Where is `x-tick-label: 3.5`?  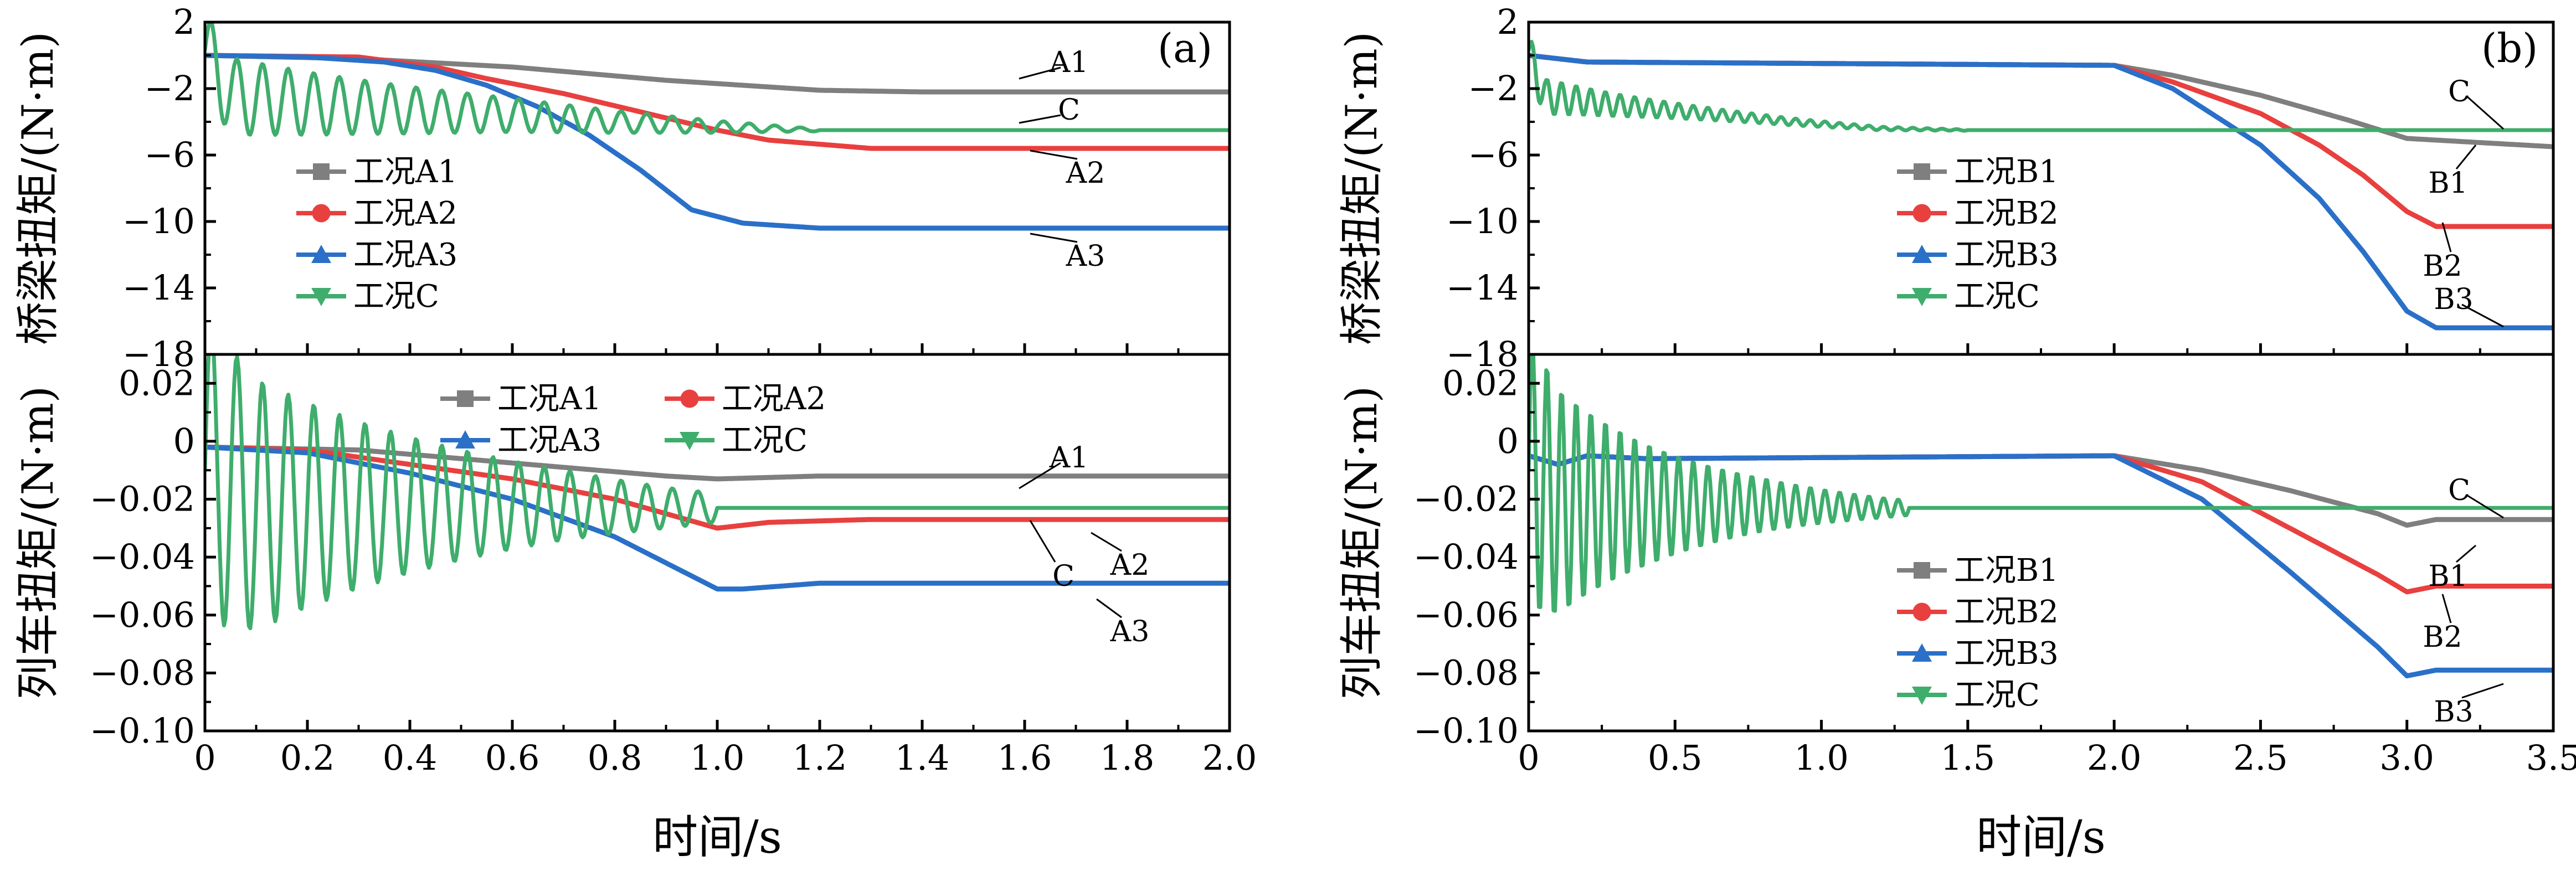
x-tick-label: 3.5 is located at coordinates (2551, 758).